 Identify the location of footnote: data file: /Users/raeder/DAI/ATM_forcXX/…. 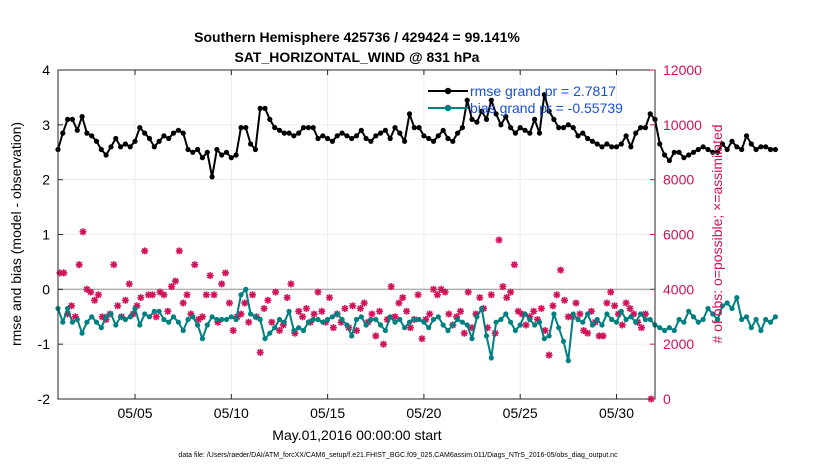
(398, 455).